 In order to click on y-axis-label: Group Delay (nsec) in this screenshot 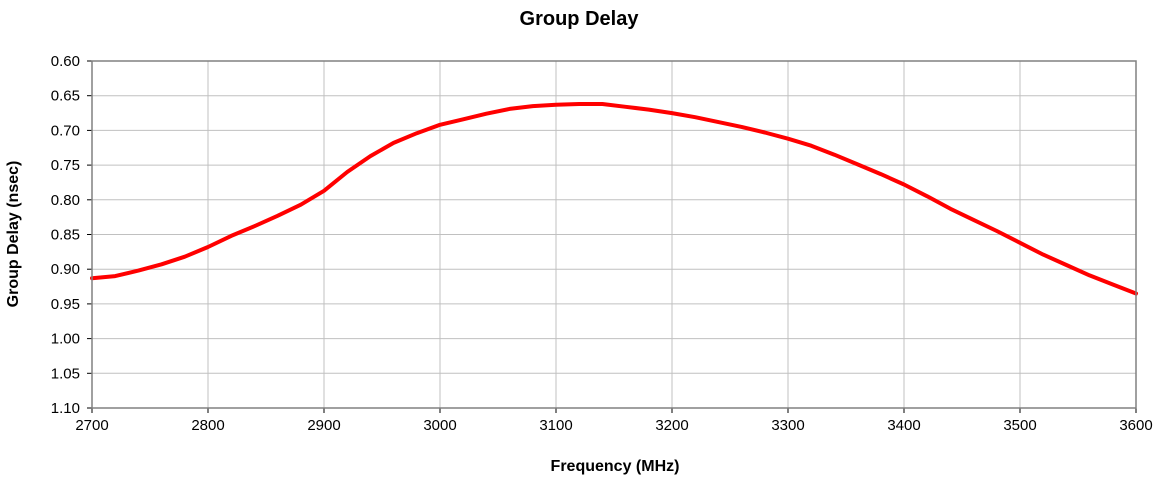, I will do `click(13, 234)`.